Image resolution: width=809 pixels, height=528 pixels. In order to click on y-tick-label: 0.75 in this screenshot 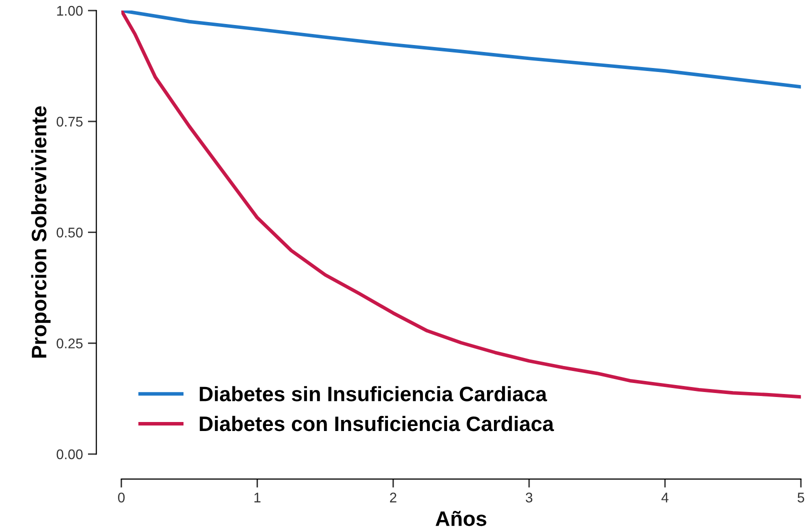, I will do `click(69, 121)`.